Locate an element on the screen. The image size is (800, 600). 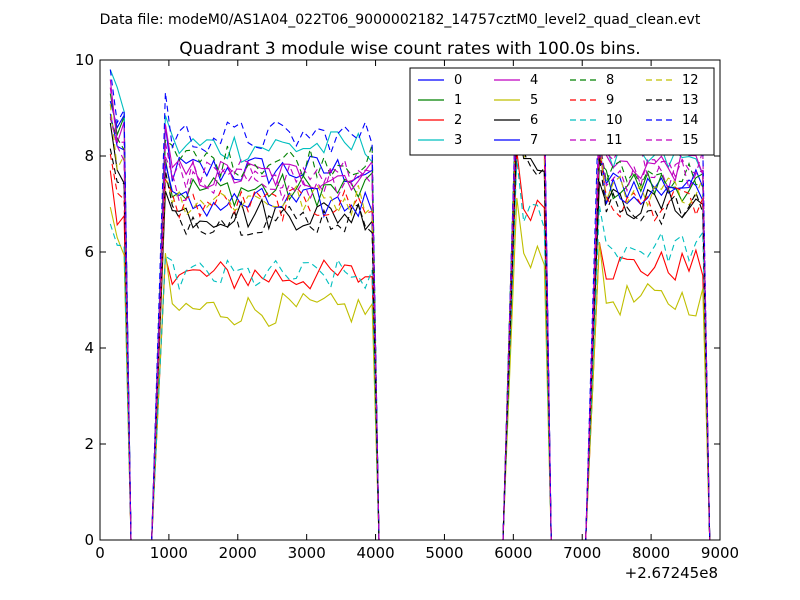
legend-label-11: 11 is located at coordinates (614, 140).